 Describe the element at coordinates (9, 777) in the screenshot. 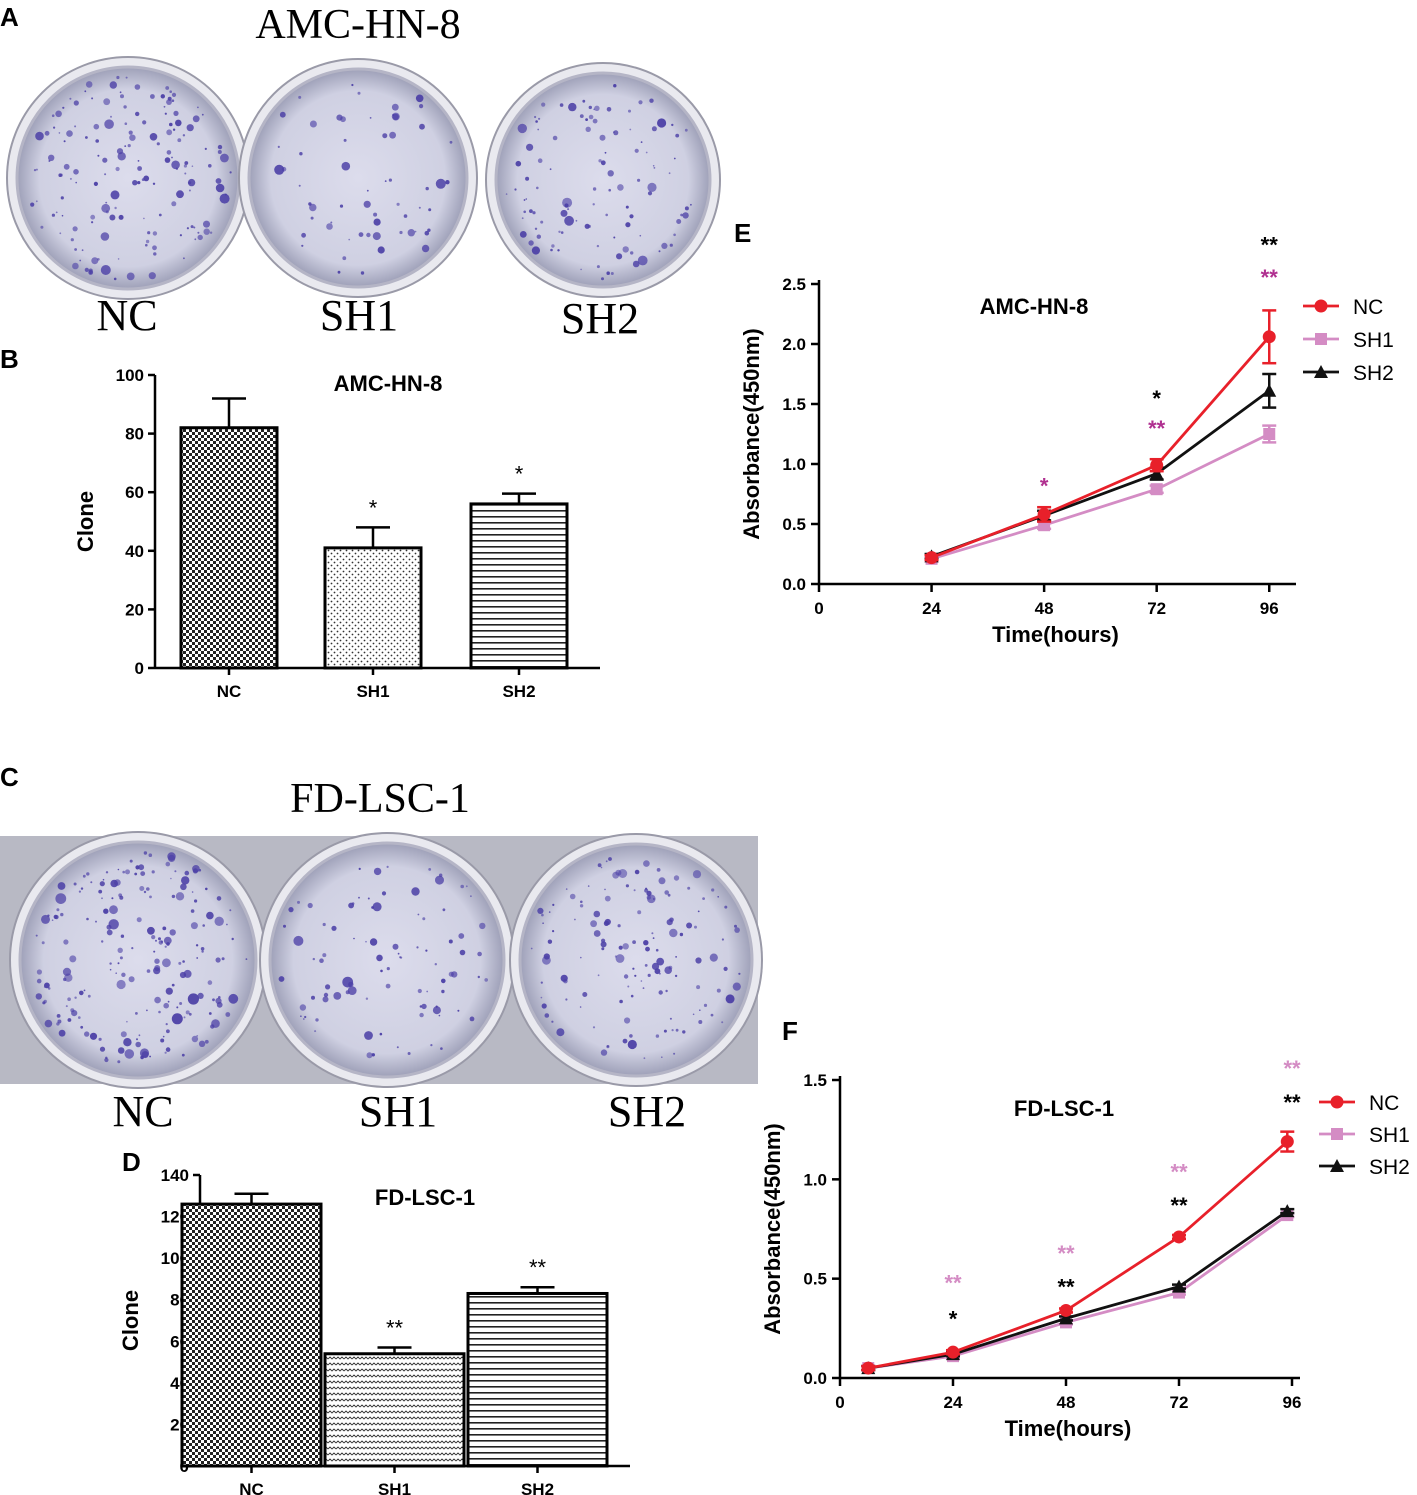

I see `panel-letter-c: C` at that location.